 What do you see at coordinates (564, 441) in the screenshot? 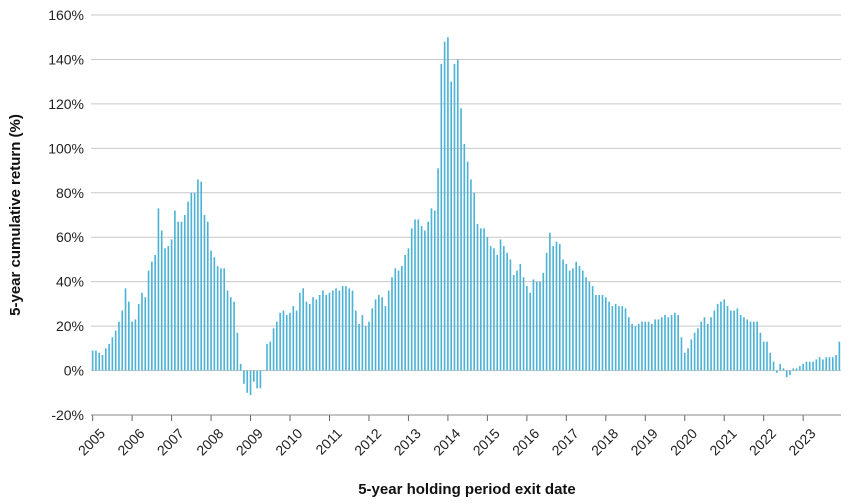
I see `x-tick-label: 2017` at bounding box center [564, 441].